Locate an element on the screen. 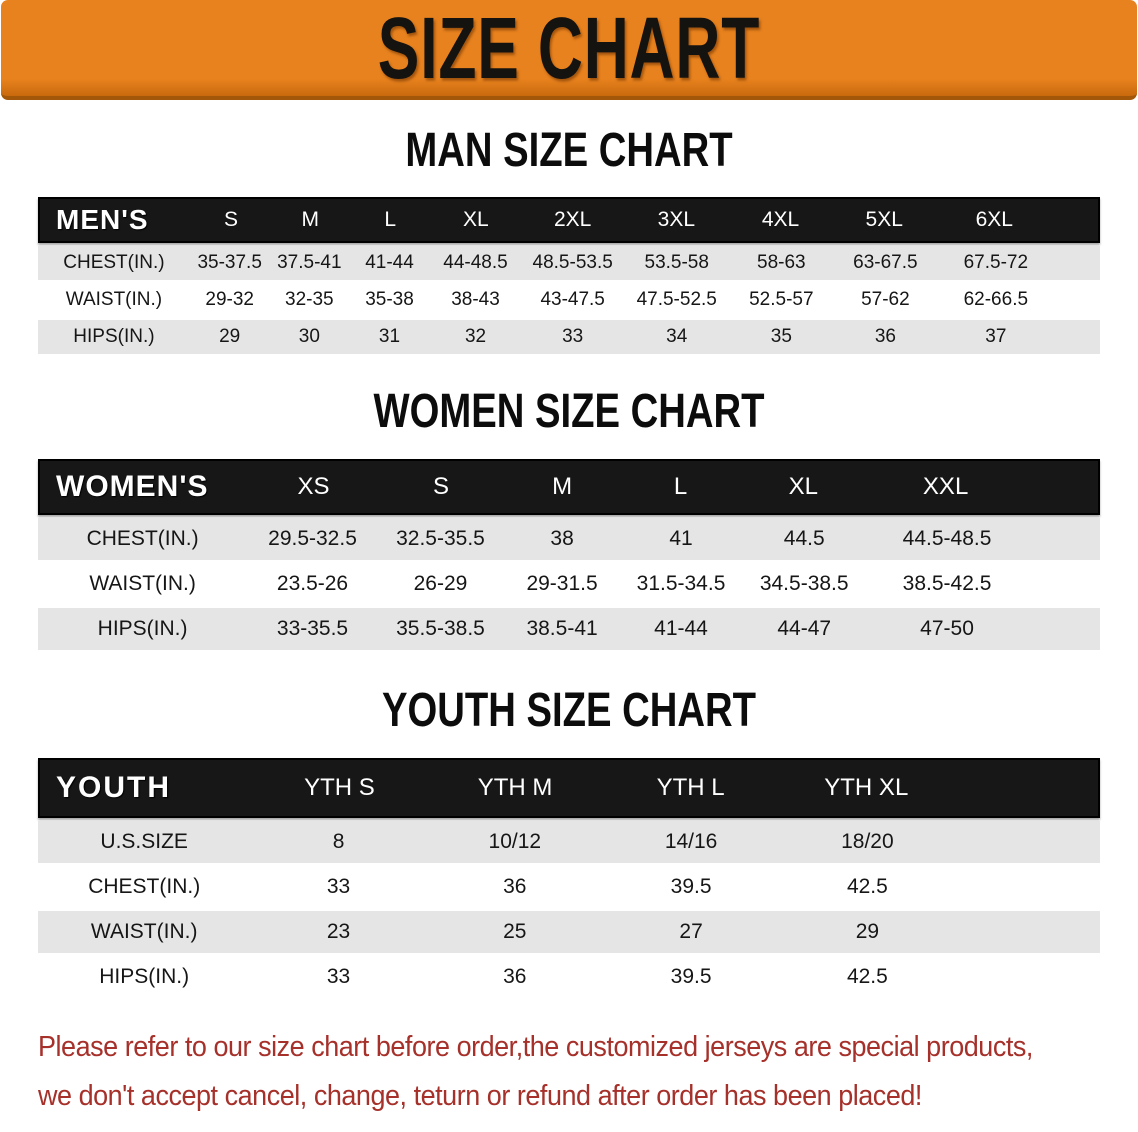 This screenshot has height=1132, width=1138. youth-section-heading: YOUTH SIZE CHART is located at coordinates (568, 709).